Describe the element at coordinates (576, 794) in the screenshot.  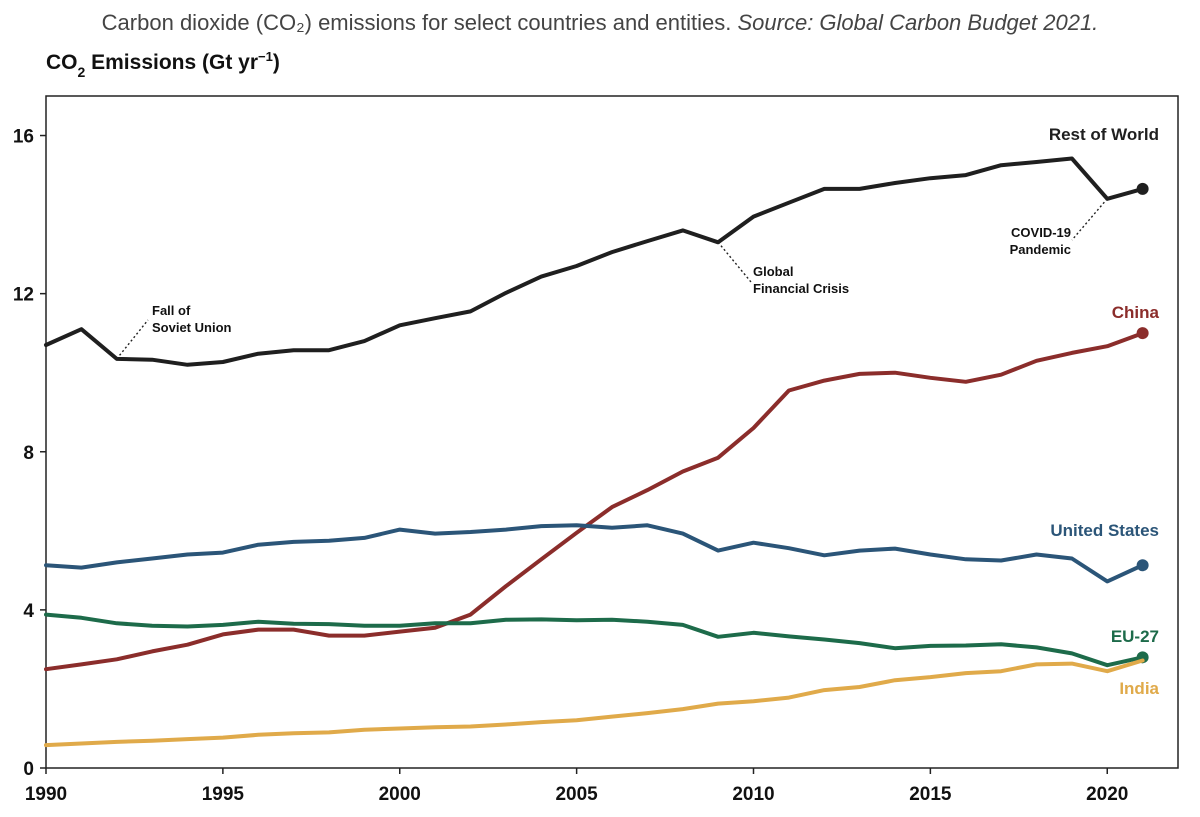
I see `x-tick-label: 2005` at that location.